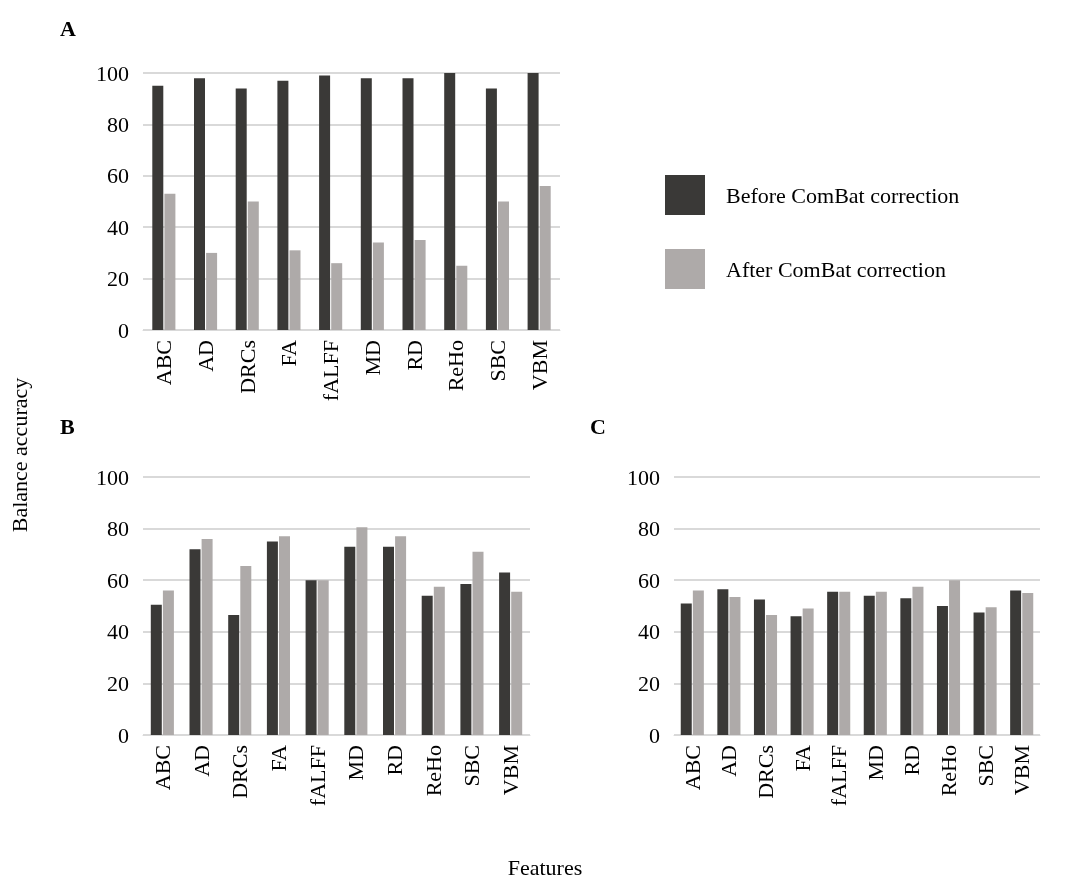 This screenshot has width=1089, height=888. Describe the element at coordinates (67, 426) in the screenshot. I see `chart-title: B` at that location.